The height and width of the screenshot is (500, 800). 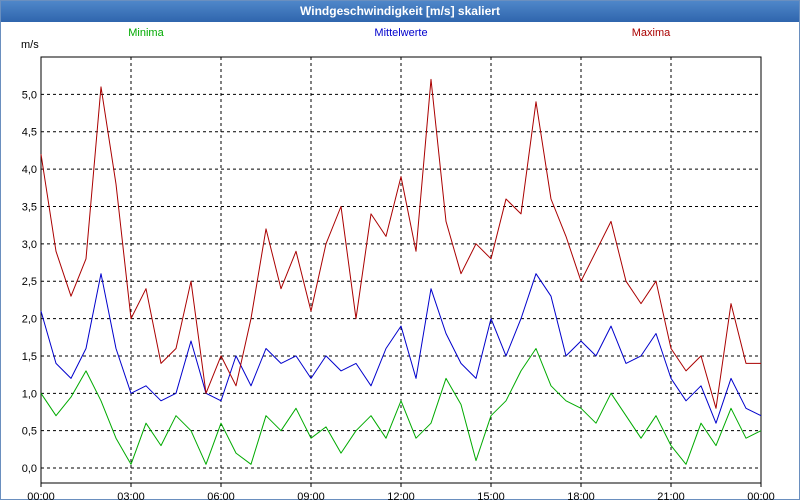 What do you see at coordinates (29, 170) in the screenshot?
I see `y-tick-label: 4,0` at bounding box center [29, 170].